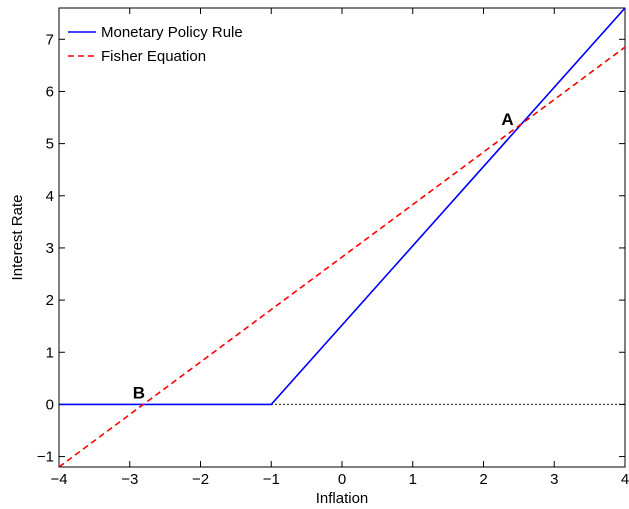  What do you see at coordinates (50, 404) in the screenshot?
I see `y-tick-label: 0` at bounding box center [50, 404].